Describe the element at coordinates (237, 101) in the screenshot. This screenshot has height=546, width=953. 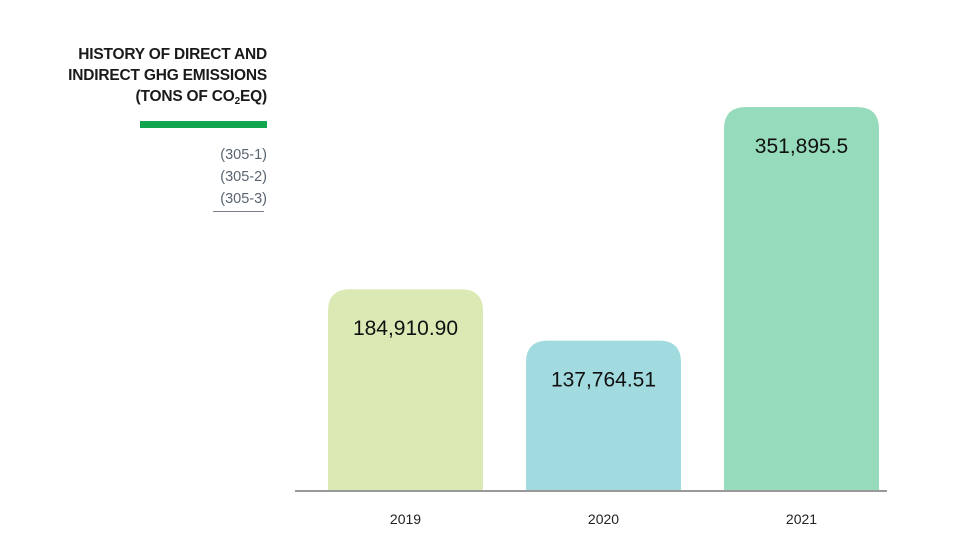
I see `chart-title-unit-subscript: 2` at that location.